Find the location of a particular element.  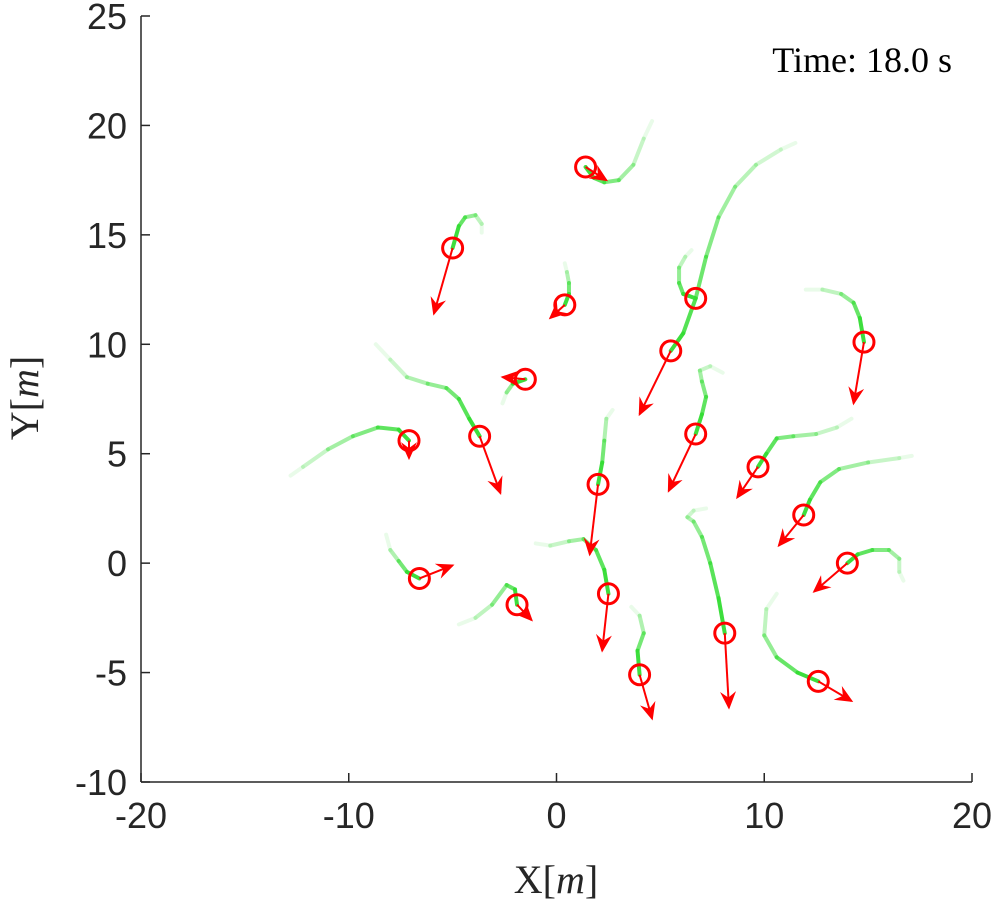

y-tick-label: 15 is located at coordinates (107, 235).